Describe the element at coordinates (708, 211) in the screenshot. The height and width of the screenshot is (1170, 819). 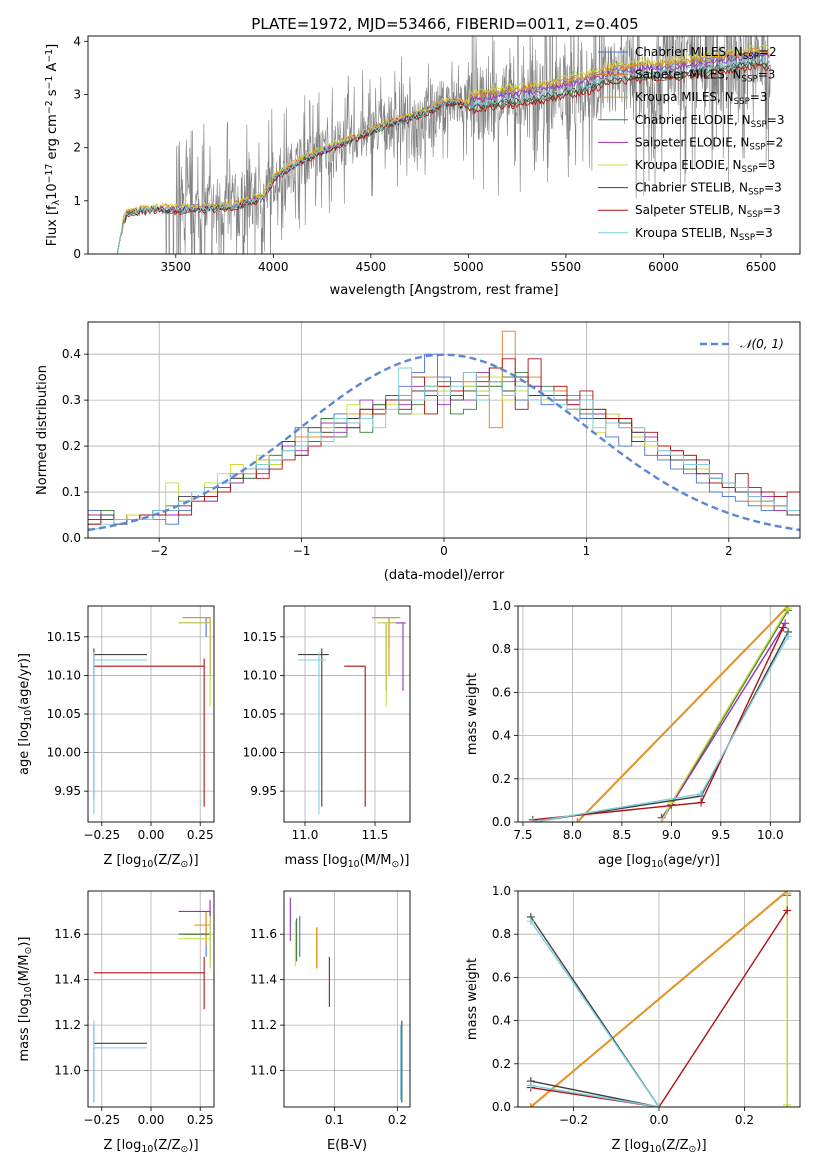
I see `legend-entry: Salpeter STELIB, NSSP=3` at that location.